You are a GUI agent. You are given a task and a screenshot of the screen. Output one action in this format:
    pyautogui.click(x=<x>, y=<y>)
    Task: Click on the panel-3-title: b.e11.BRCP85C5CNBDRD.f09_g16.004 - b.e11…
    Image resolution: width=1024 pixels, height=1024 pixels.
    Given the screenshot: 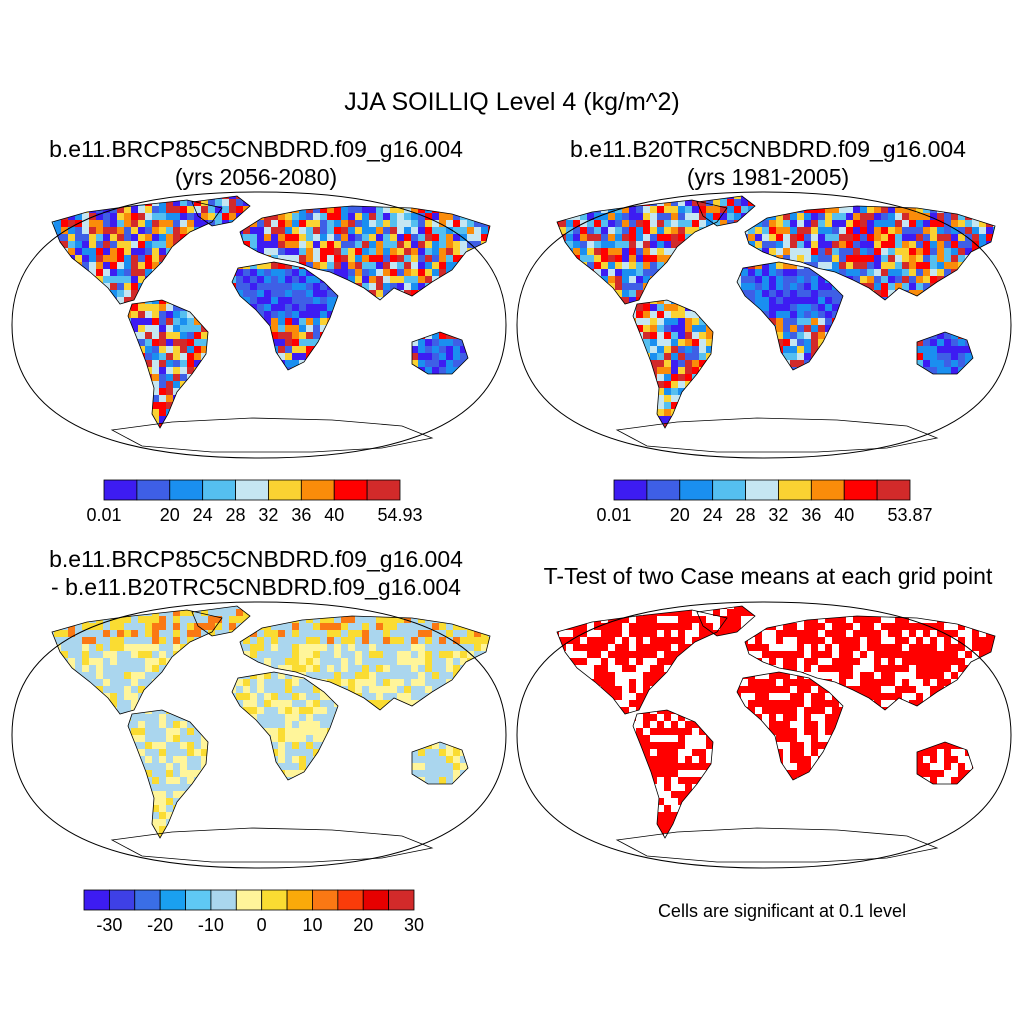 What is the action you would take?
    pyautogui.click(x=256, y=573)
    